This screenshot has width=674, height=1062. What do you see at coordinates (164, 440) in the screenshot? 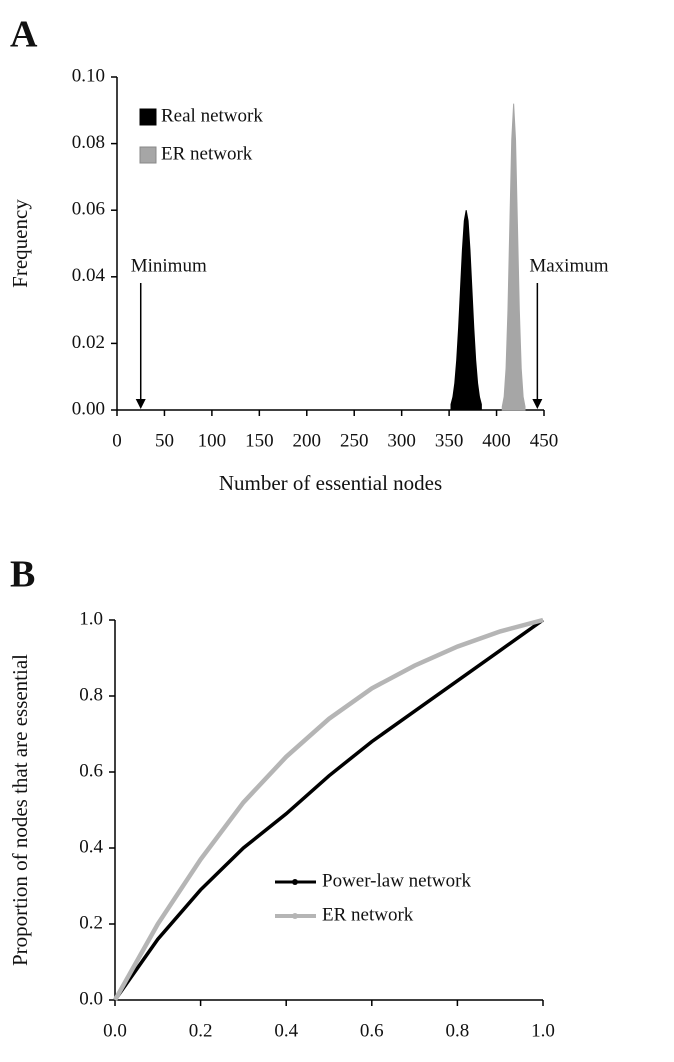
I see `x-tick-label: 50` at bounding box center [164, 440].